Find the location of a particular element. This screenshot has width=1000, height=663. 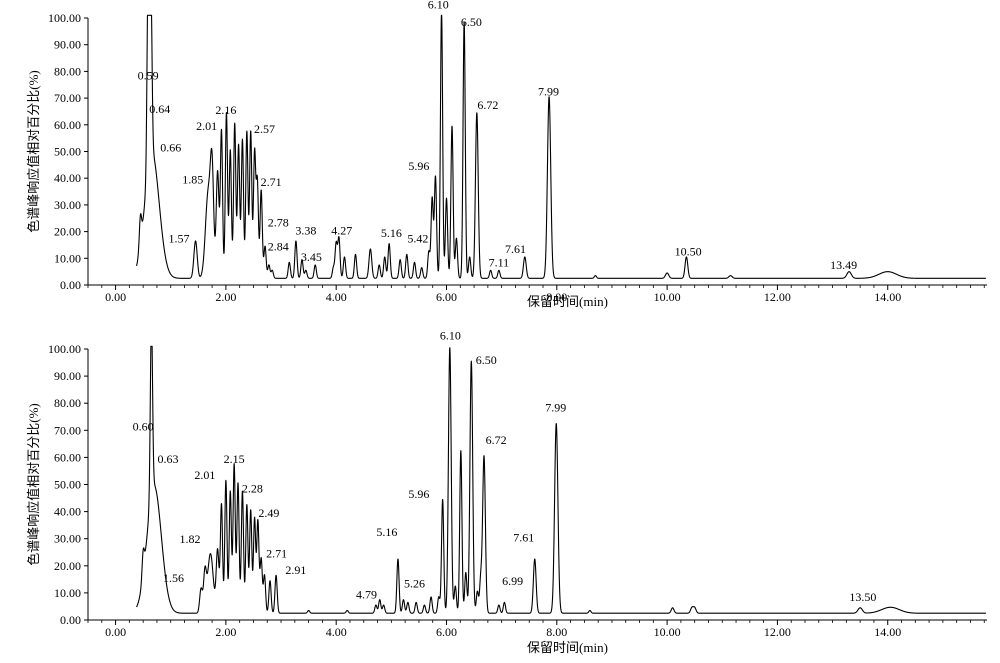

peak-label: 2.84 is located at coordinates (278, 246).